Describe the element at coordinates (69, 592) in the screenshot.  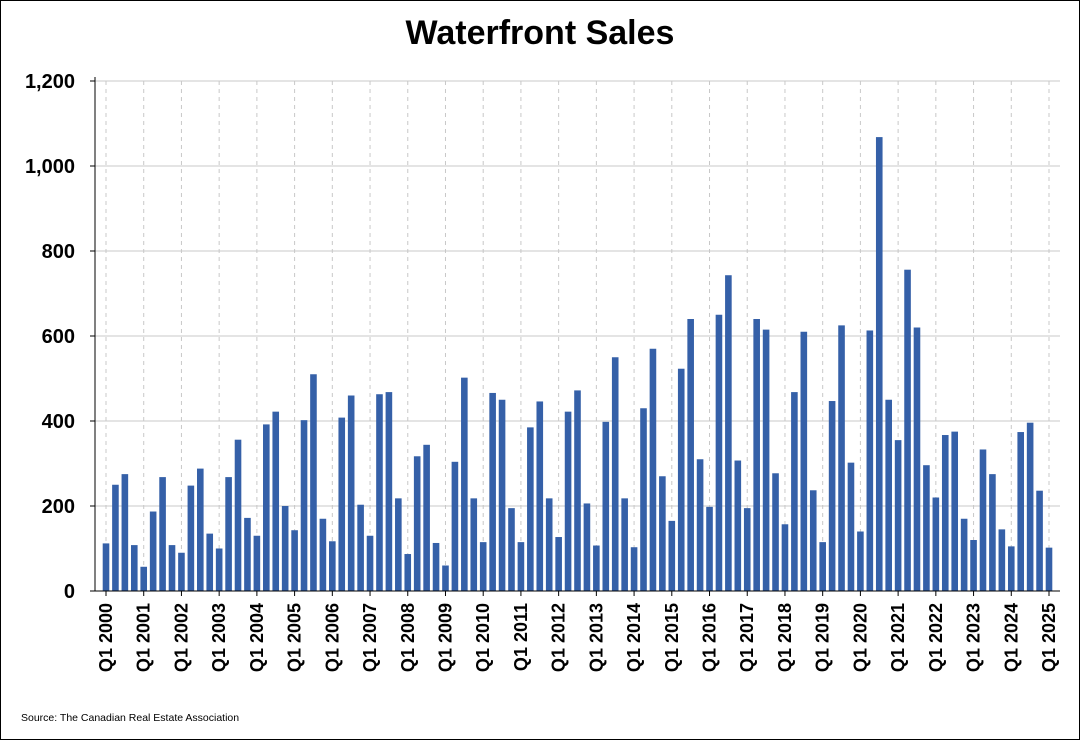
I see `y-tick-label: 0` at that location.